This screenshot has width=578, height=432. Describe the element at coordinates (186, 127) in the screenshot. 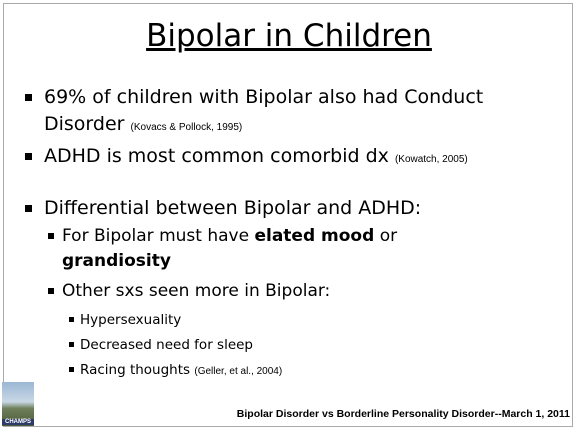

I see `citation: (Kovacs & Pollock, 1995)` at that location.